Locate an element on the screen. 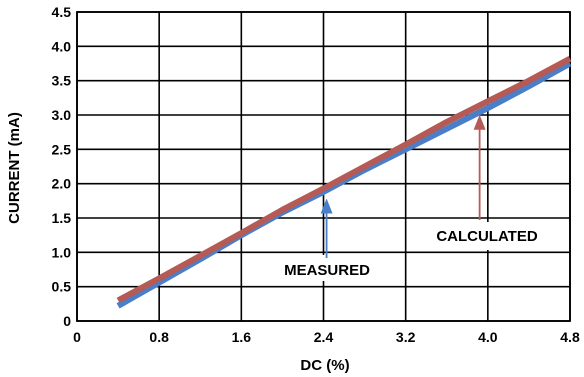 The width and height of the screenshot is (584, 377). y-tick-label: 0.5 is located at coordinates (62, 287).